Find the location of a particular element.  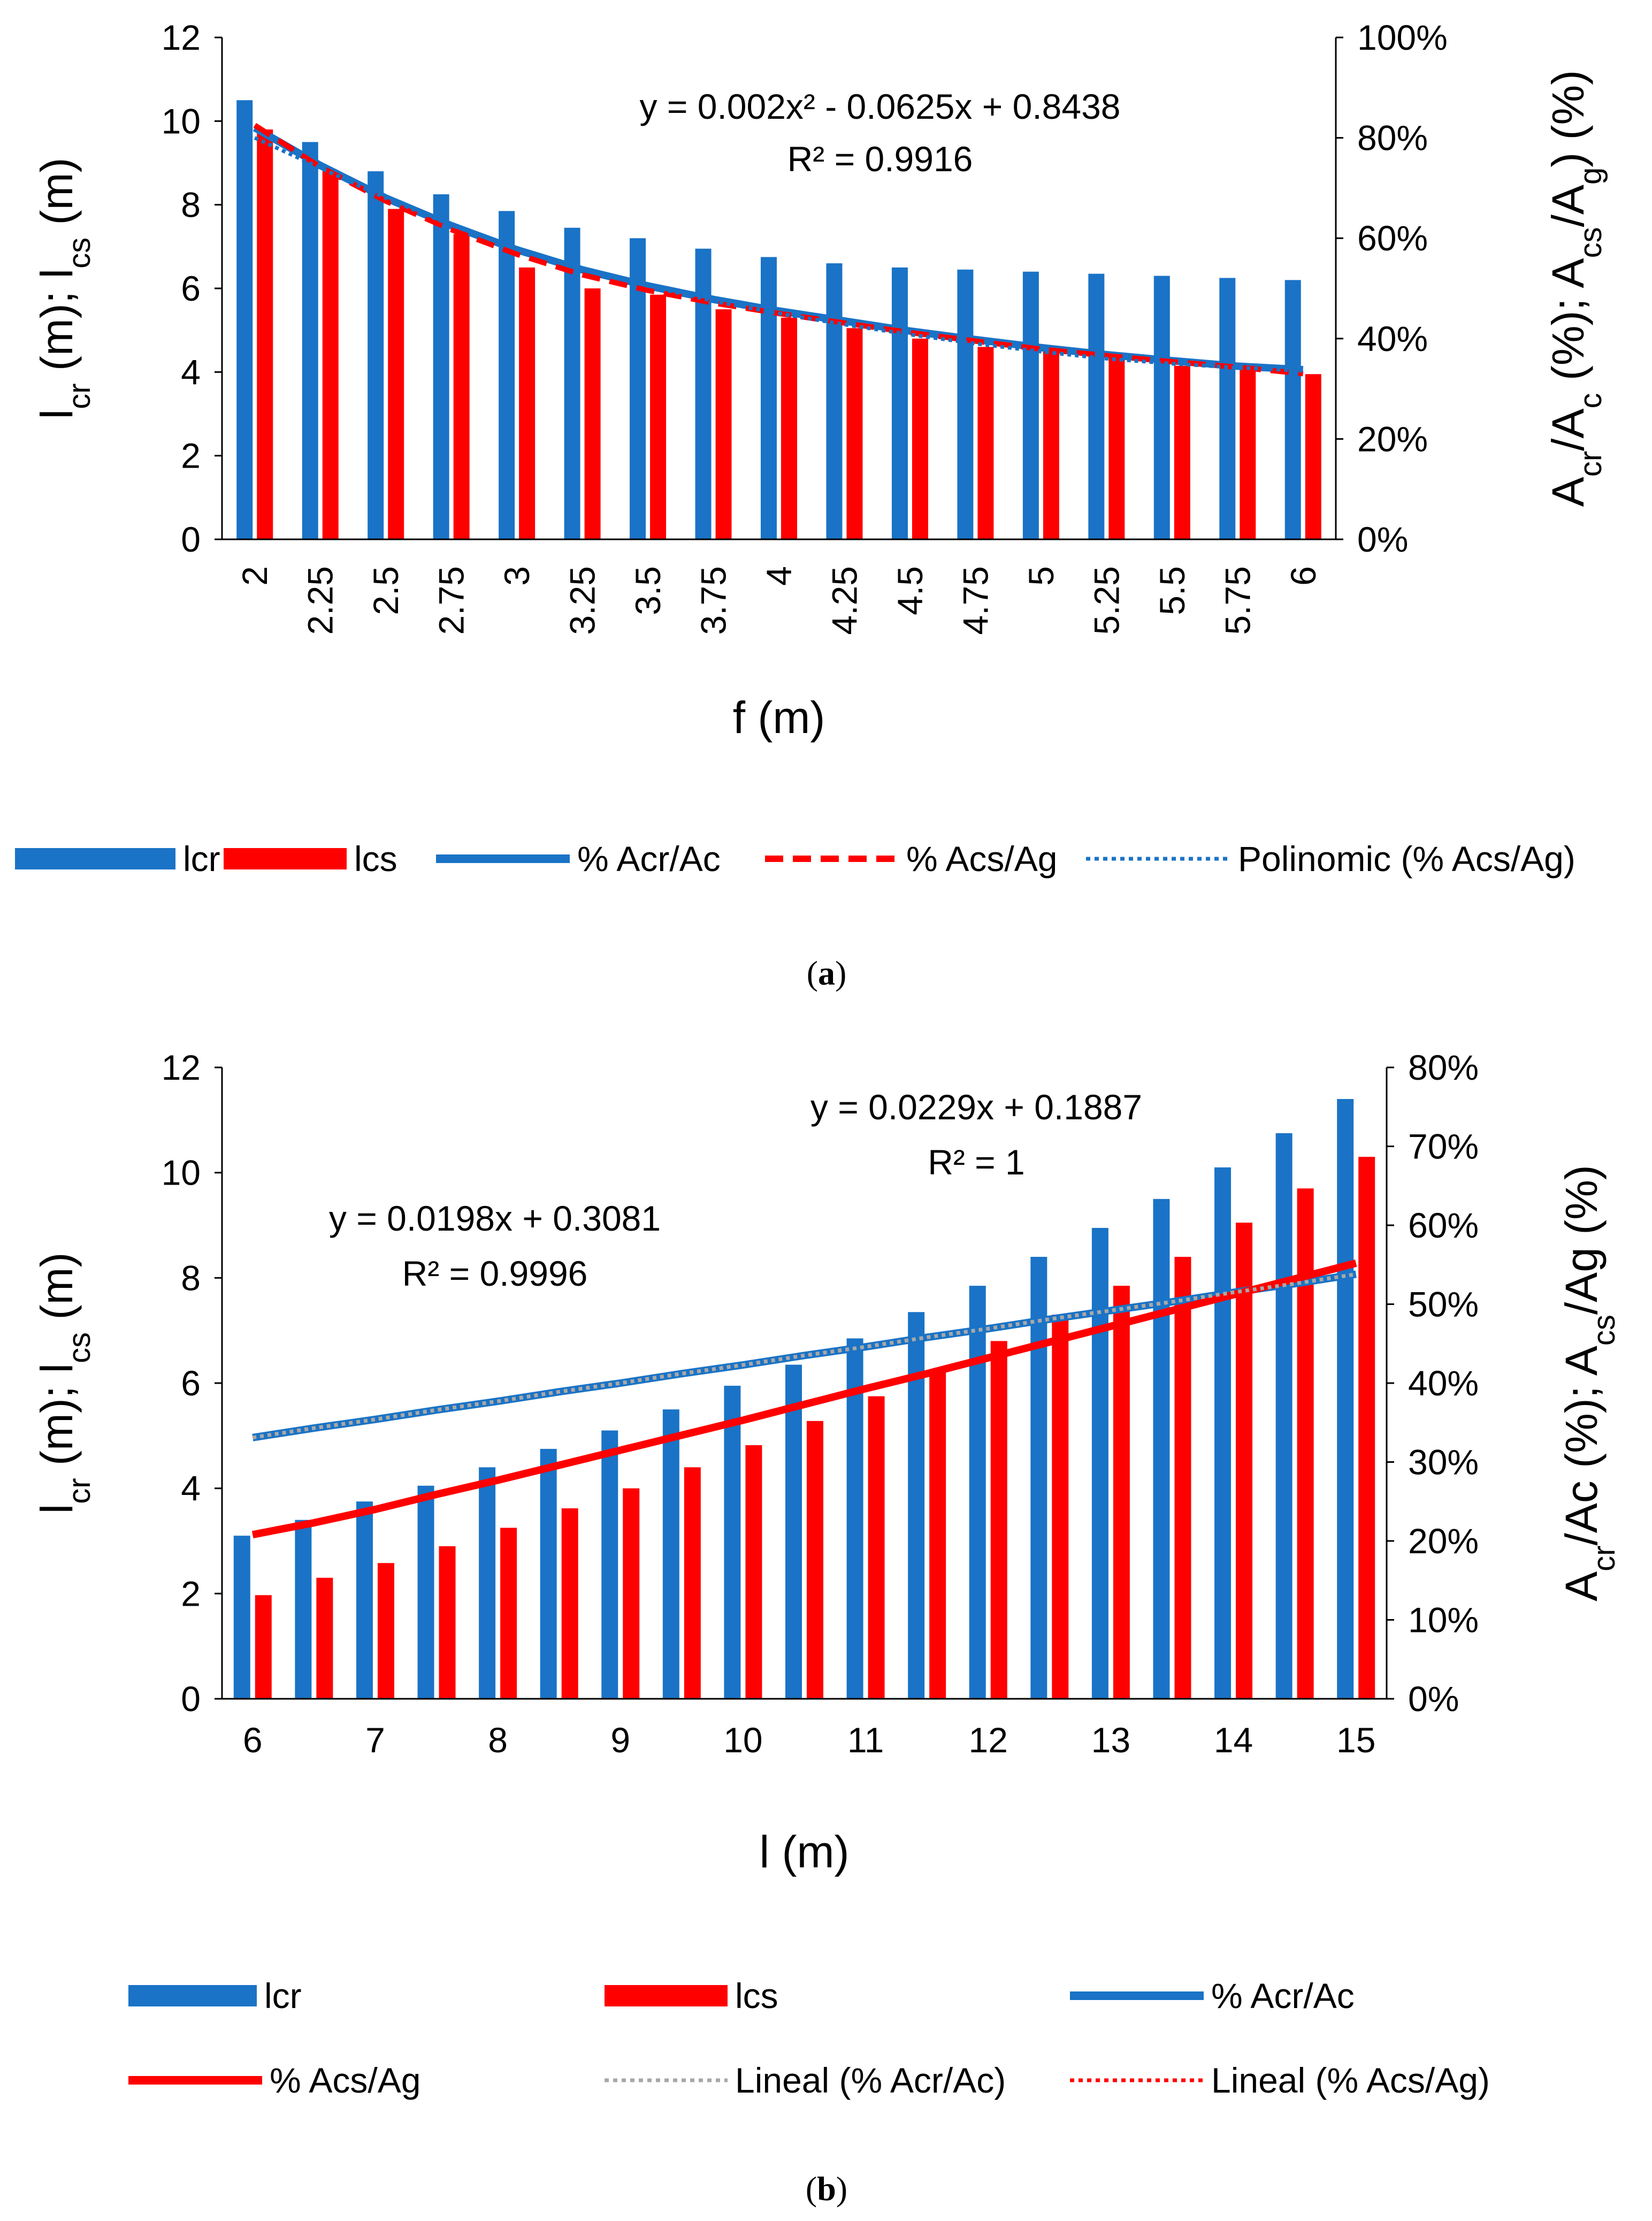

bar-lcr-14.5 is located at coordinates (1283, 1416).